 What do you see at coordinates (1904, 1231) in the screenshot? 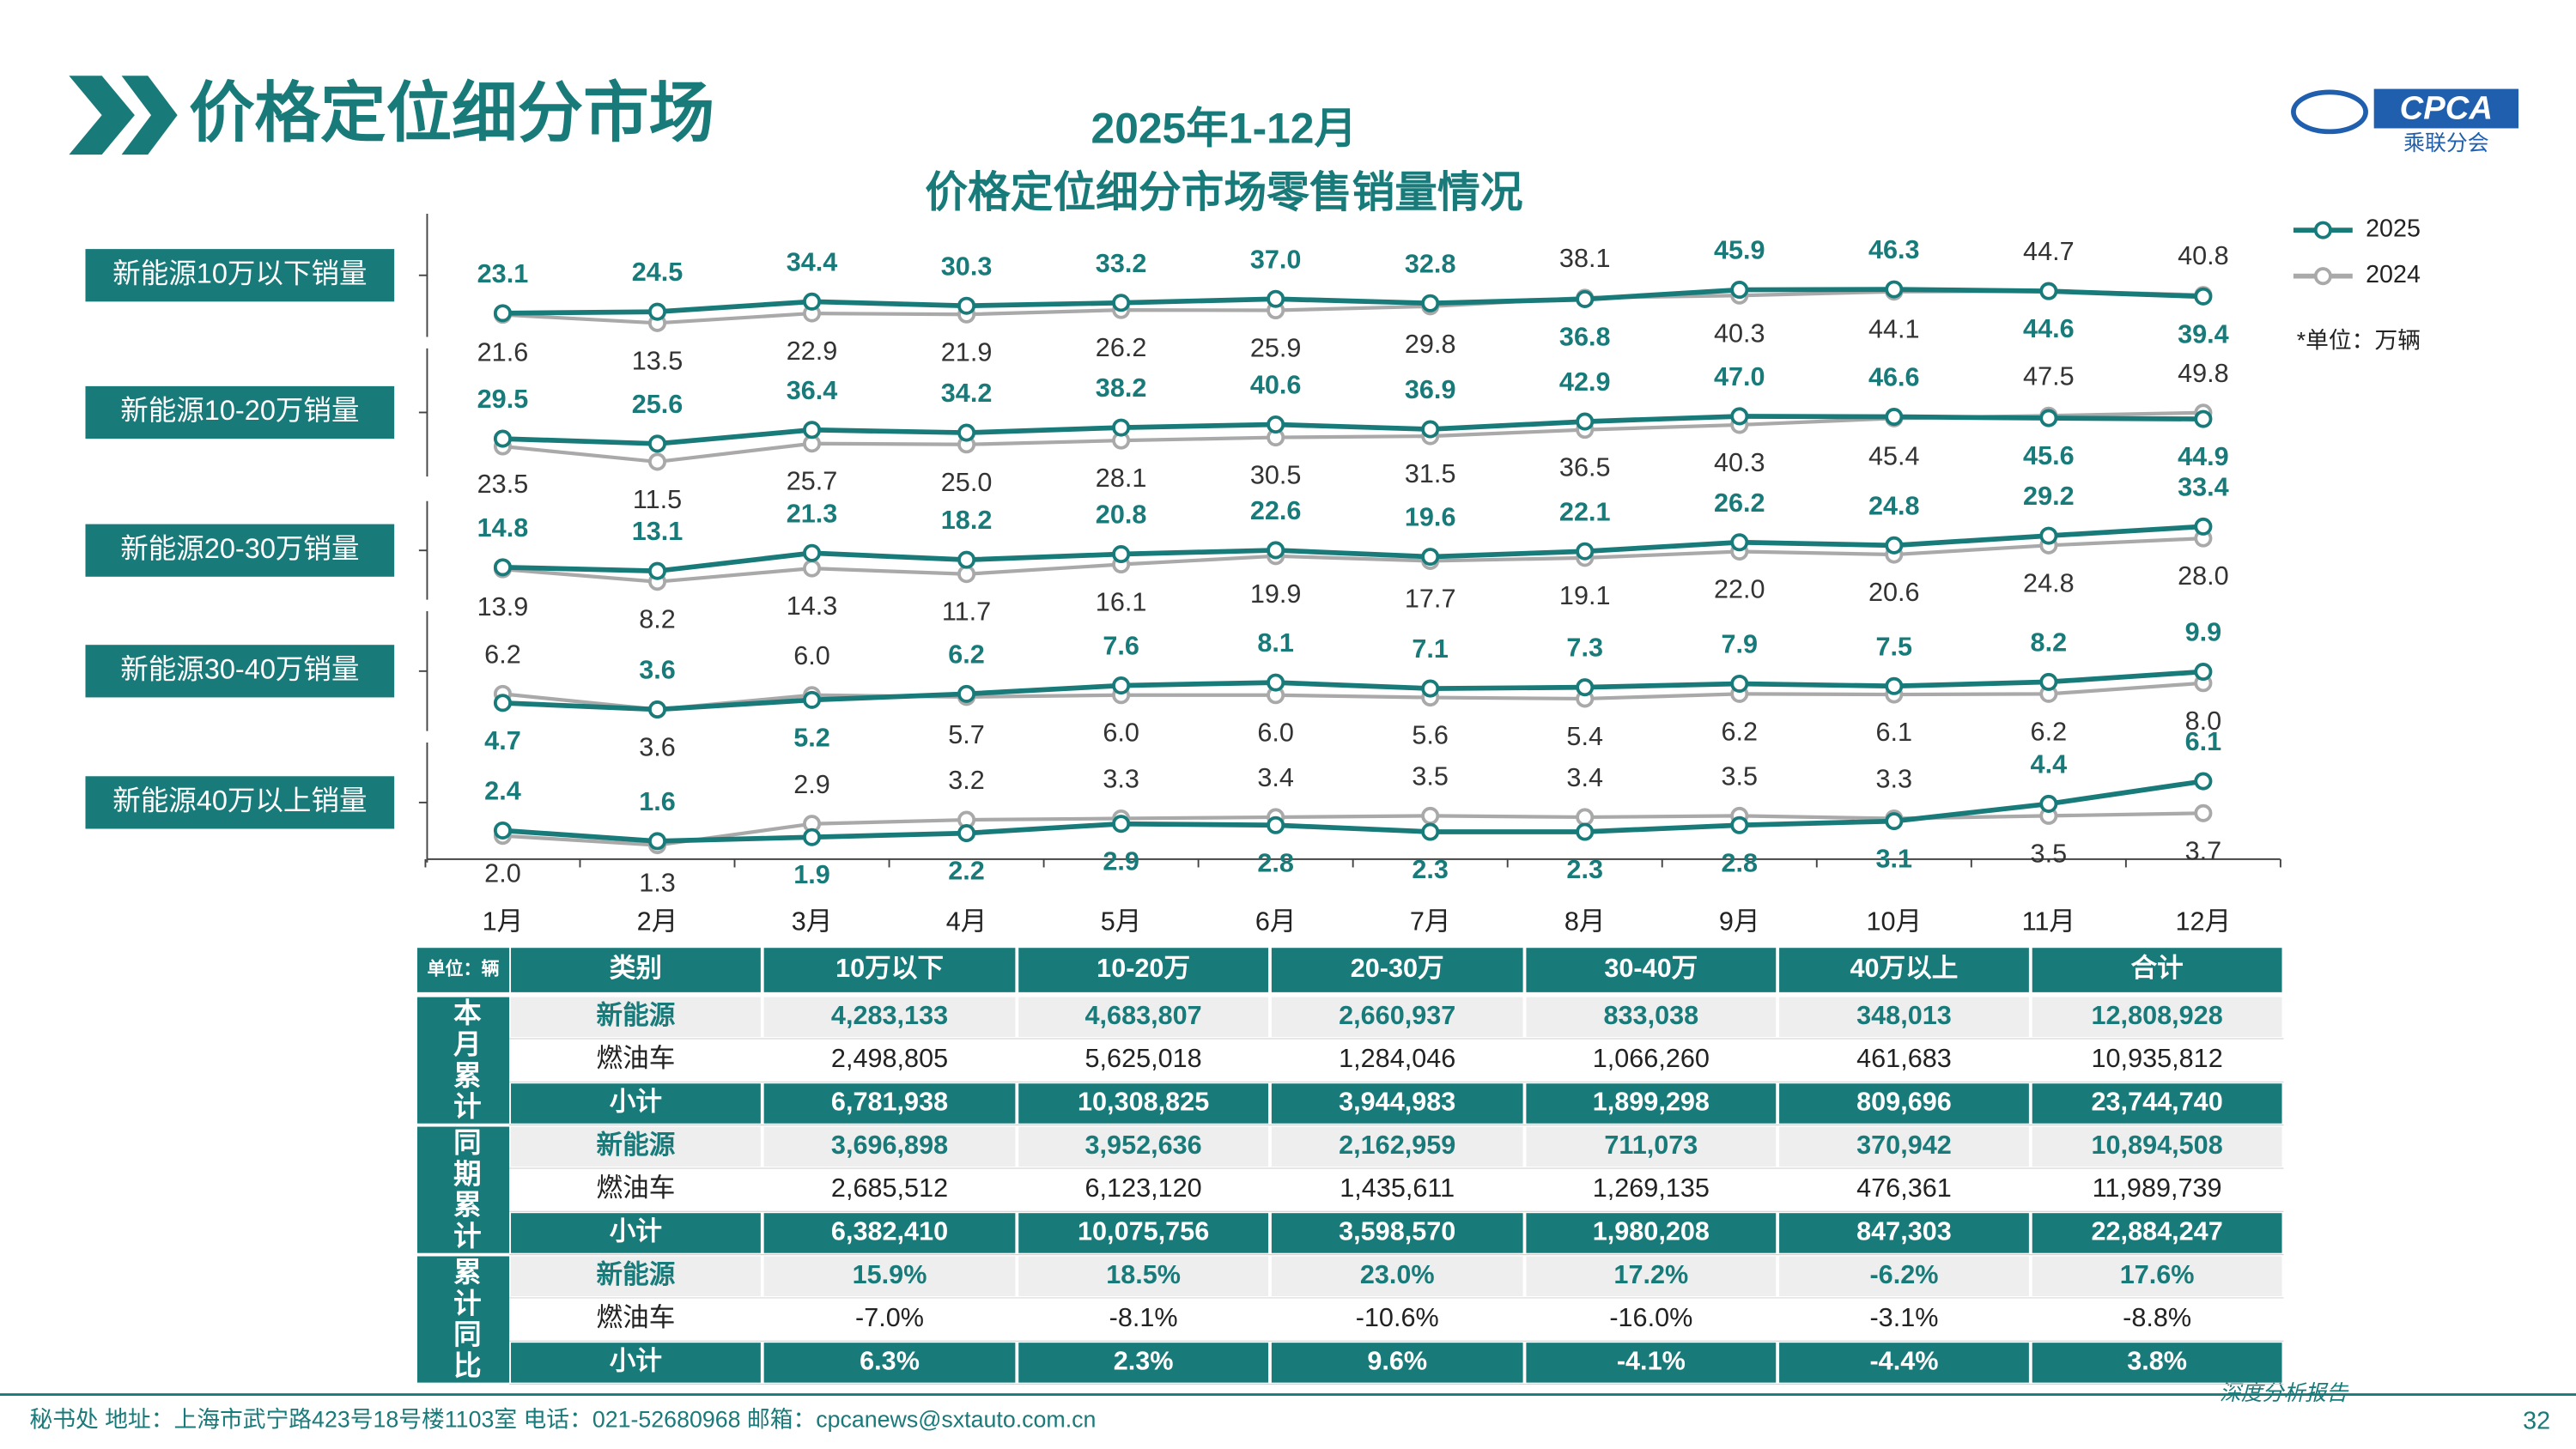
I see `table-cell-text: 847,303` at bounding box center [1904, 1231].